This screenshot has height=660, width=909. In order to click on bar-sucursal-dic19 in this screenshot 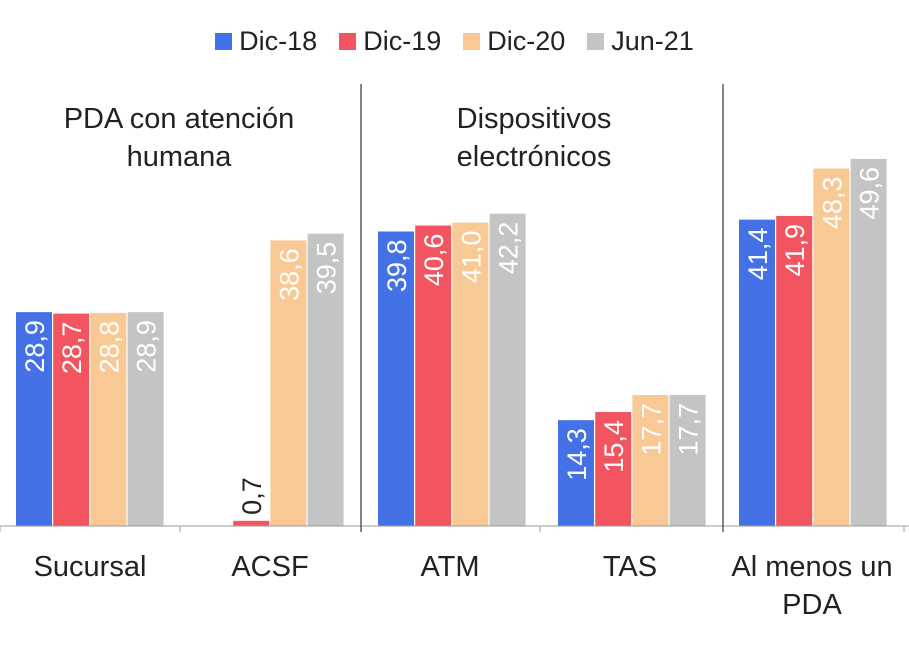, I will do `click(71, 419)`.